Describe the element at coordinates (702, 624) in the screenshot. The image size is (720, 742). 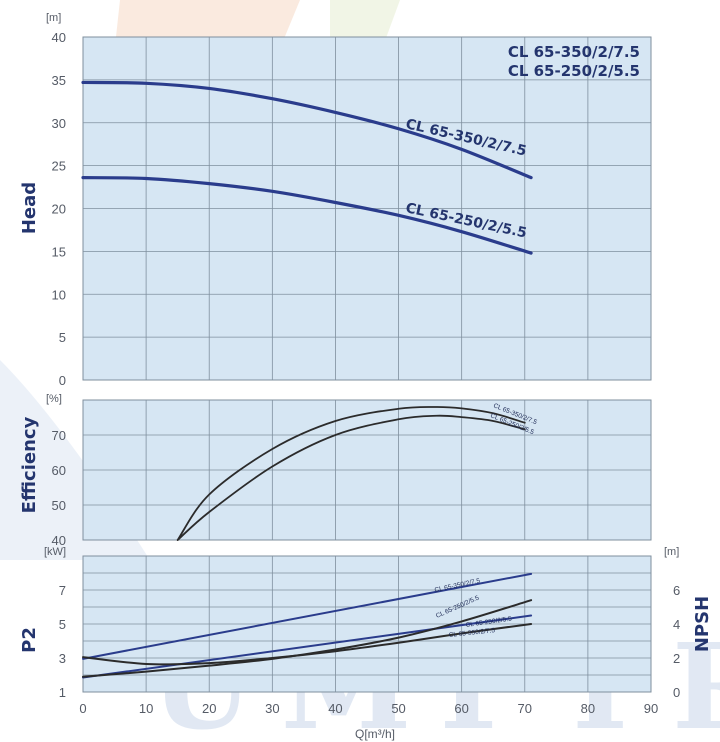
I see `npsh-axis-title: NPSH` at that location.